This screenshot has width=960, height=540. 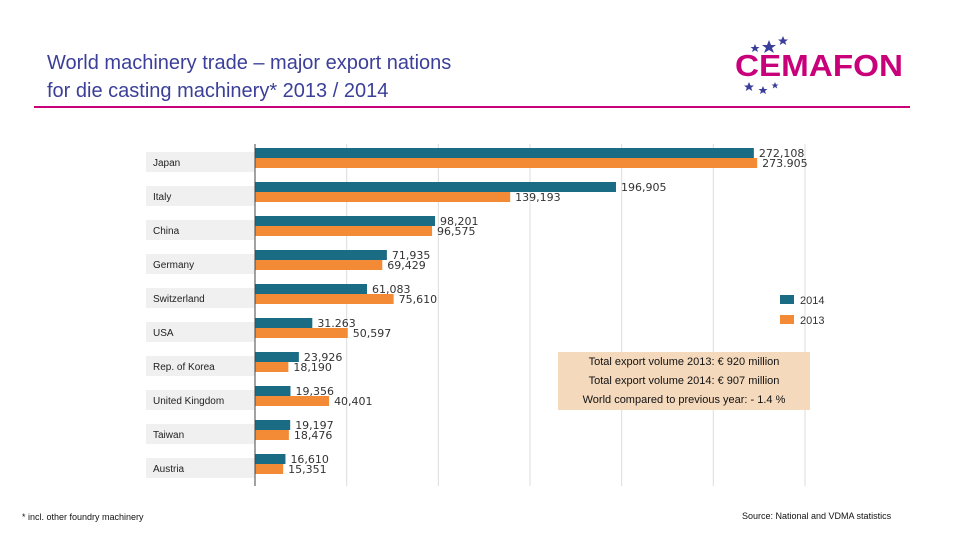 I want to click on value-label-2013: 139,193, so click(x=538, y=197).